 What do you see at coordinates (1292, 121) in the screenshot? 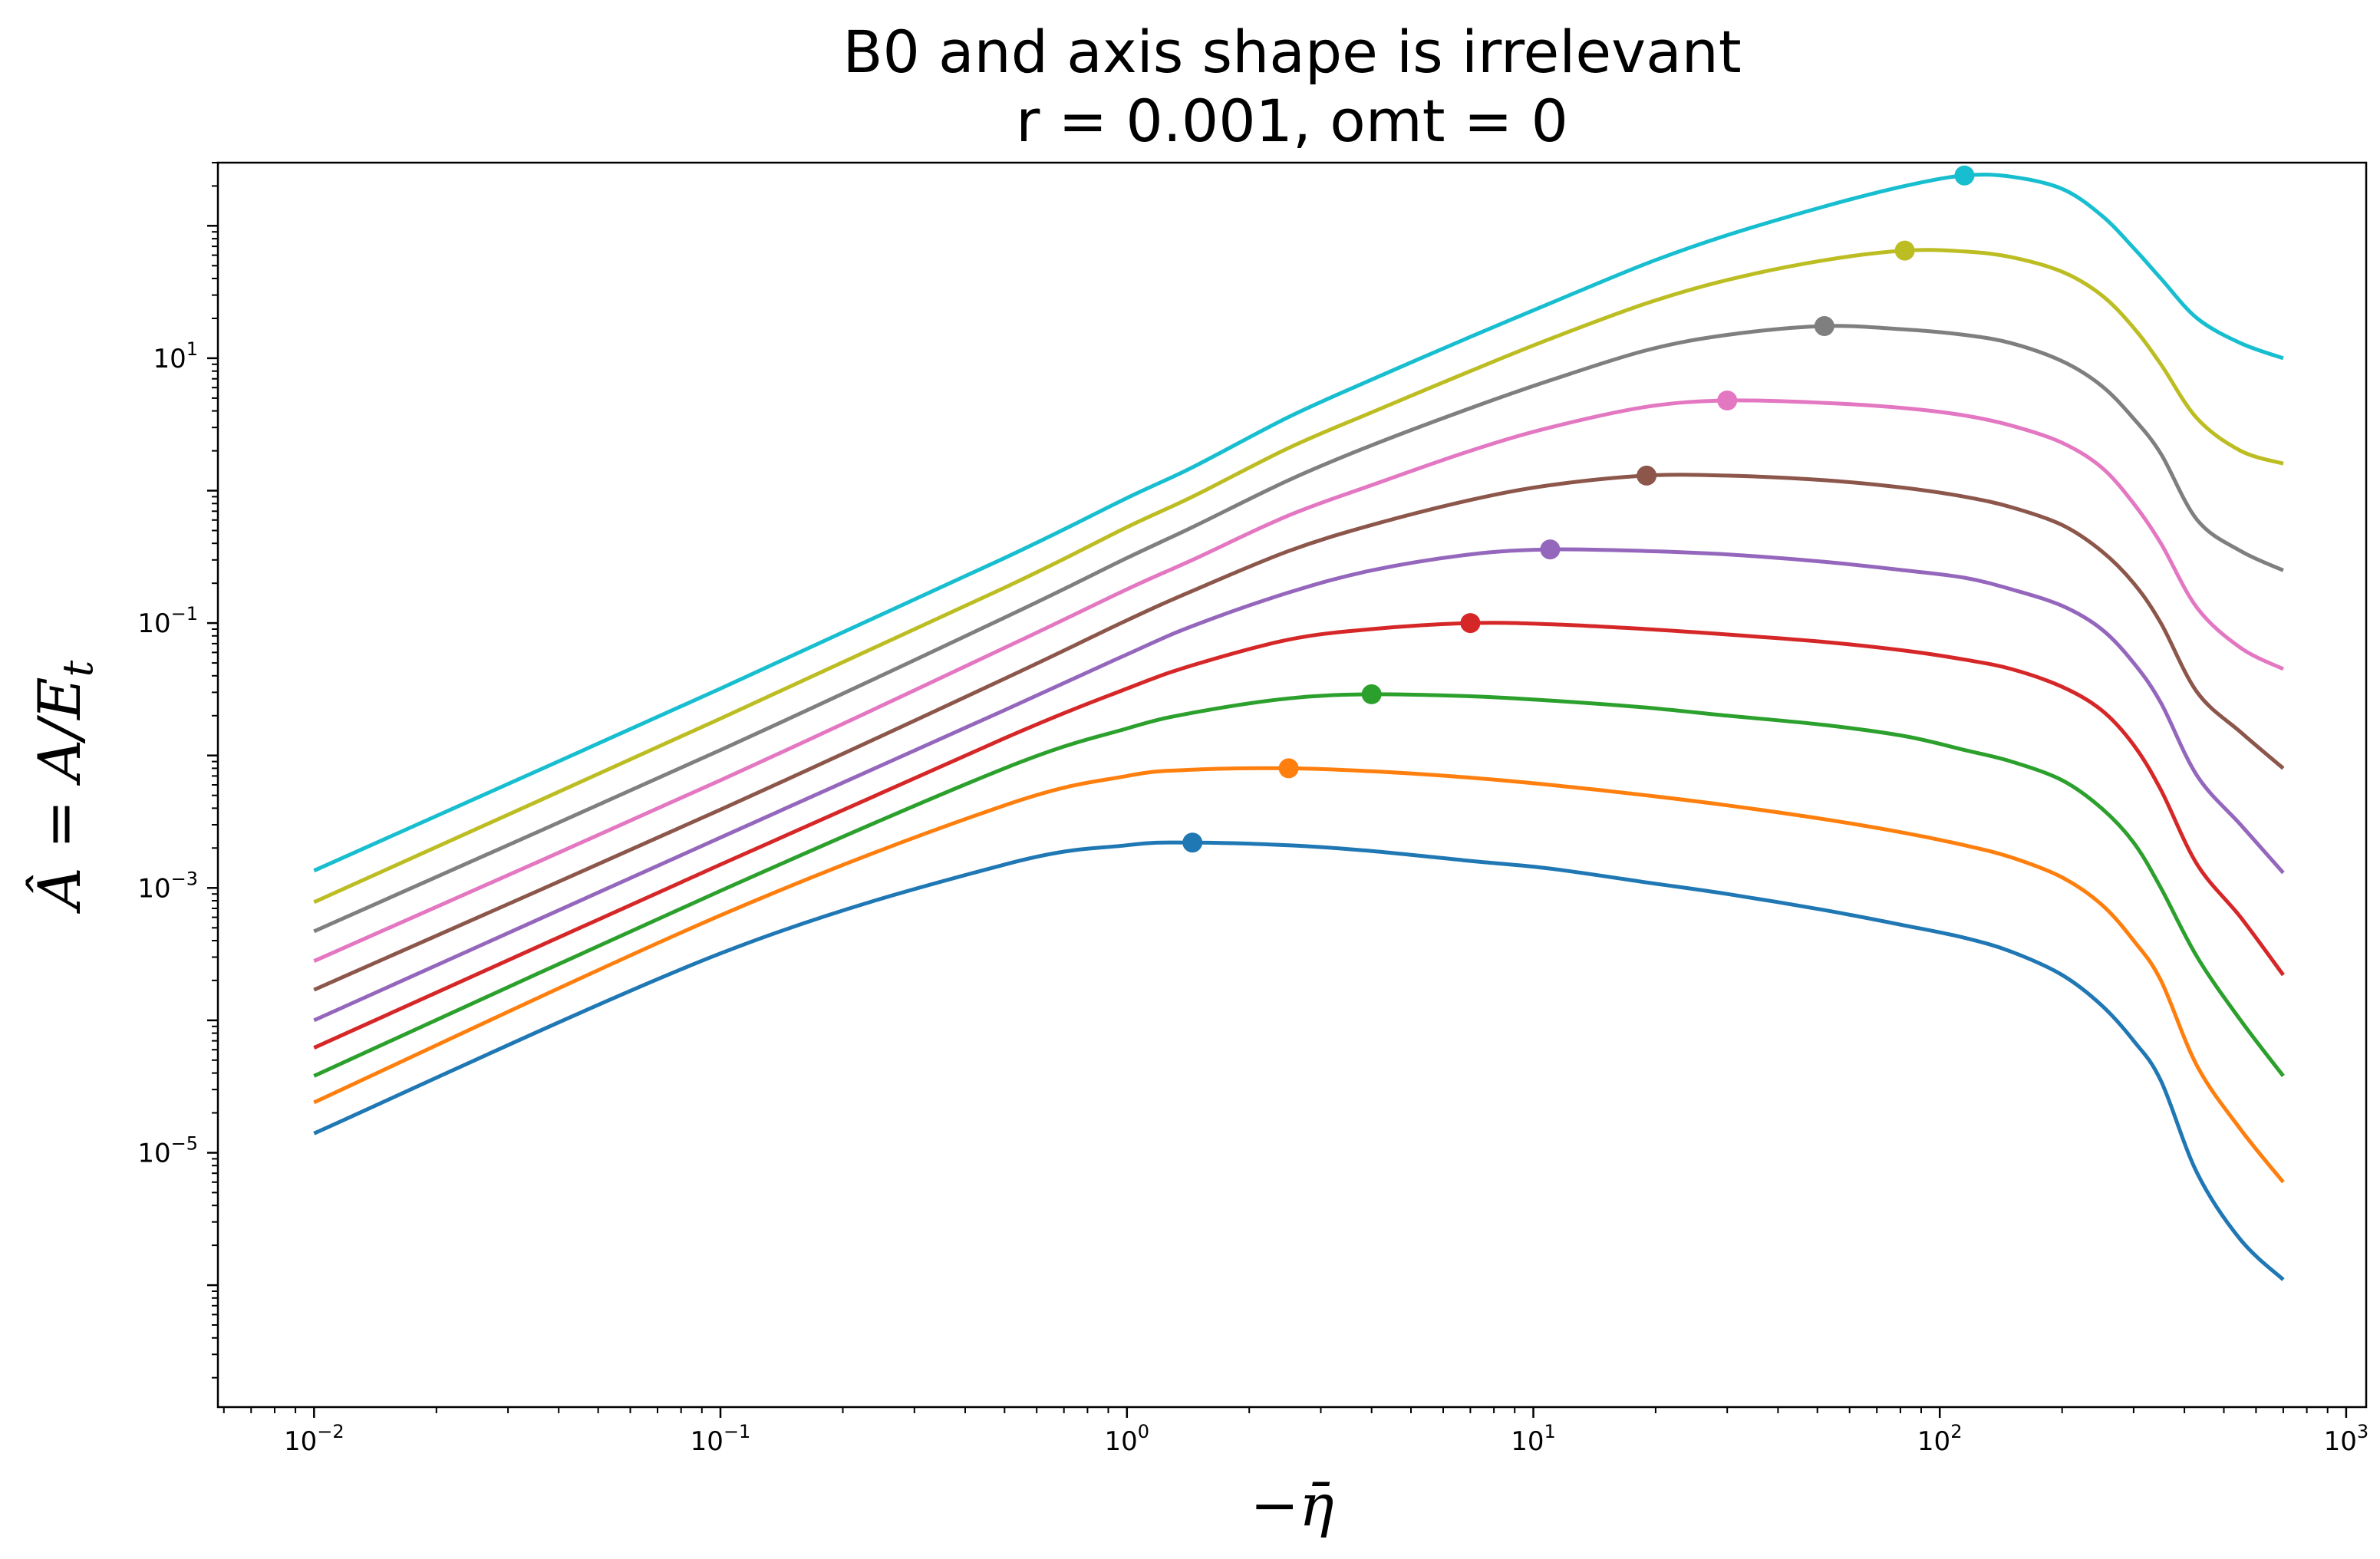
I see `chart-subtitle: r = 0.001, omt = 0` at bounding box center [1292, 121].